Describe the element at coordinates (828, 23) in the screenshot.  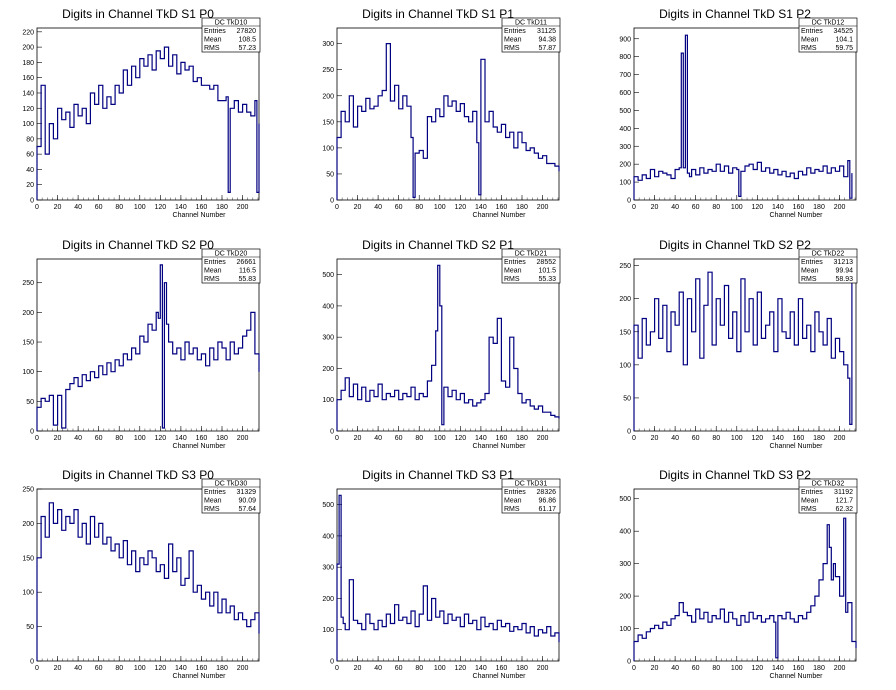
I see `stats-name: DC TkD12` at that location.